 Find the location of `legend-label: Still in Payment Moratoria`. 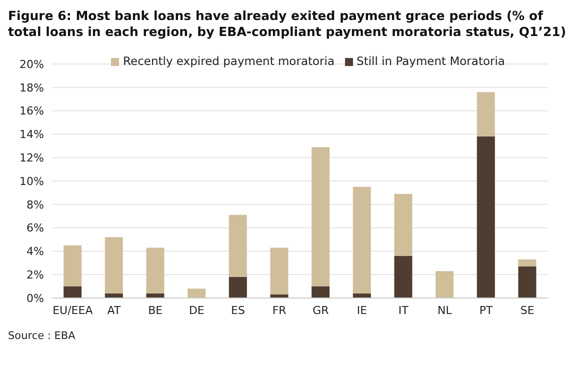

legend-label: Still in Payment Moratoria is located at coordinates (430, 61).